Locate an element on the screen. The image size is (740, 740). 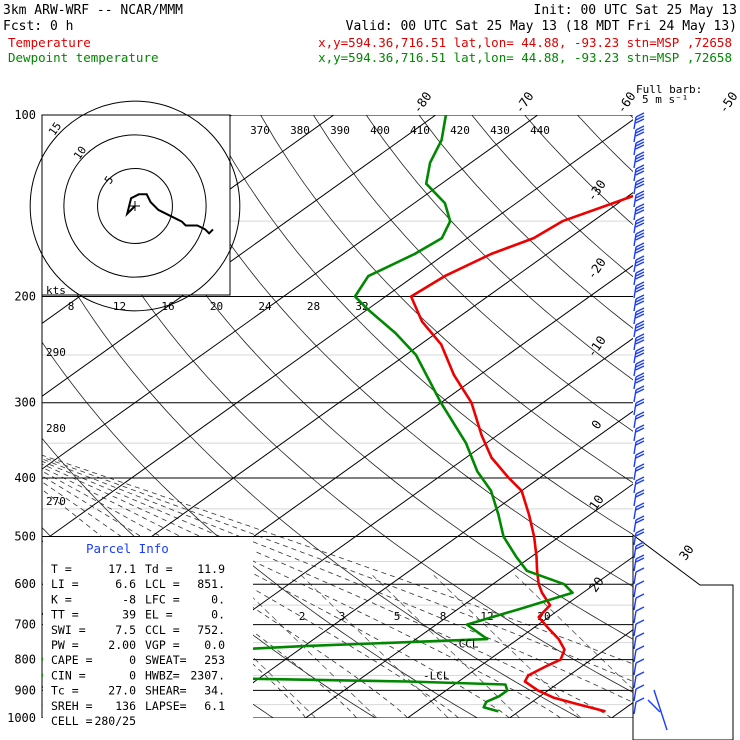
forecast-hour: Fcst: 0 h is located at coordinates (38, 26).